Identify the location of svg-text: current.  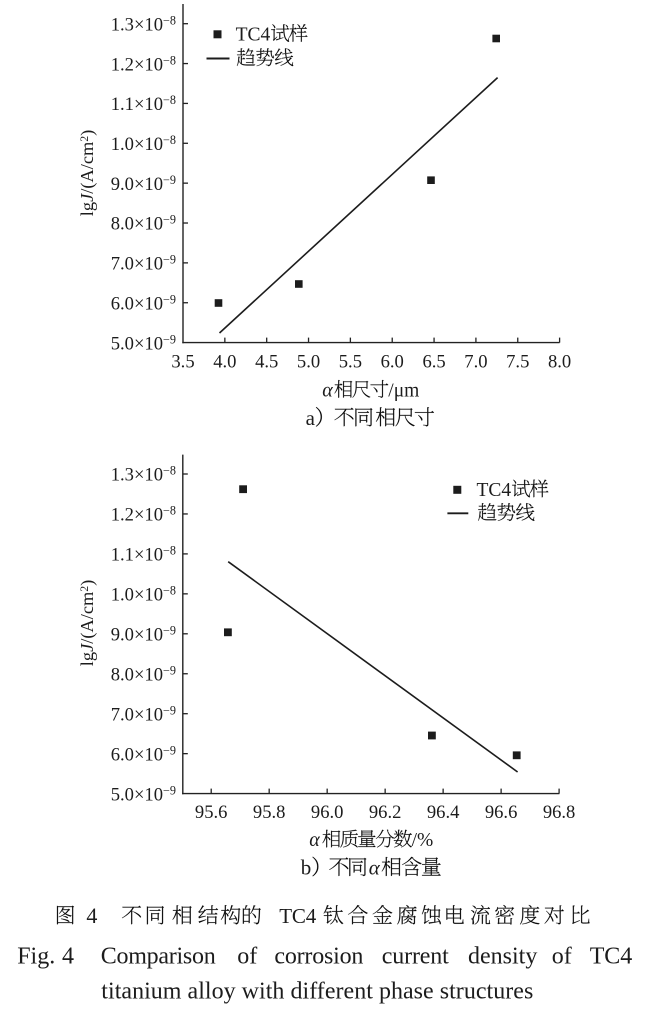
(415, 957).